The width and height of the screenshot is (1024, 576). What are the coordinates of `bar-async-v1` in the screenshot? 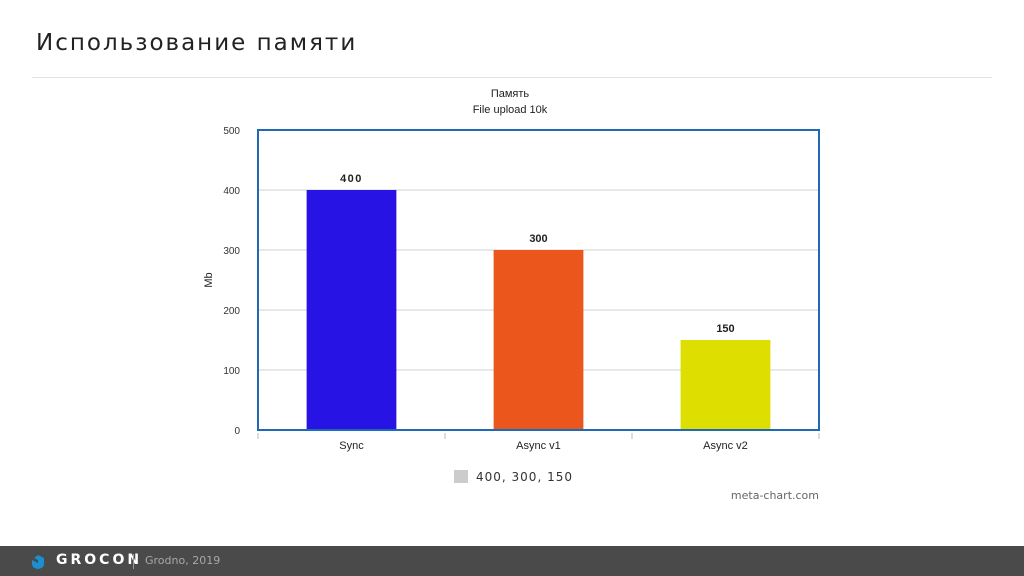 It's located at (538, 340).